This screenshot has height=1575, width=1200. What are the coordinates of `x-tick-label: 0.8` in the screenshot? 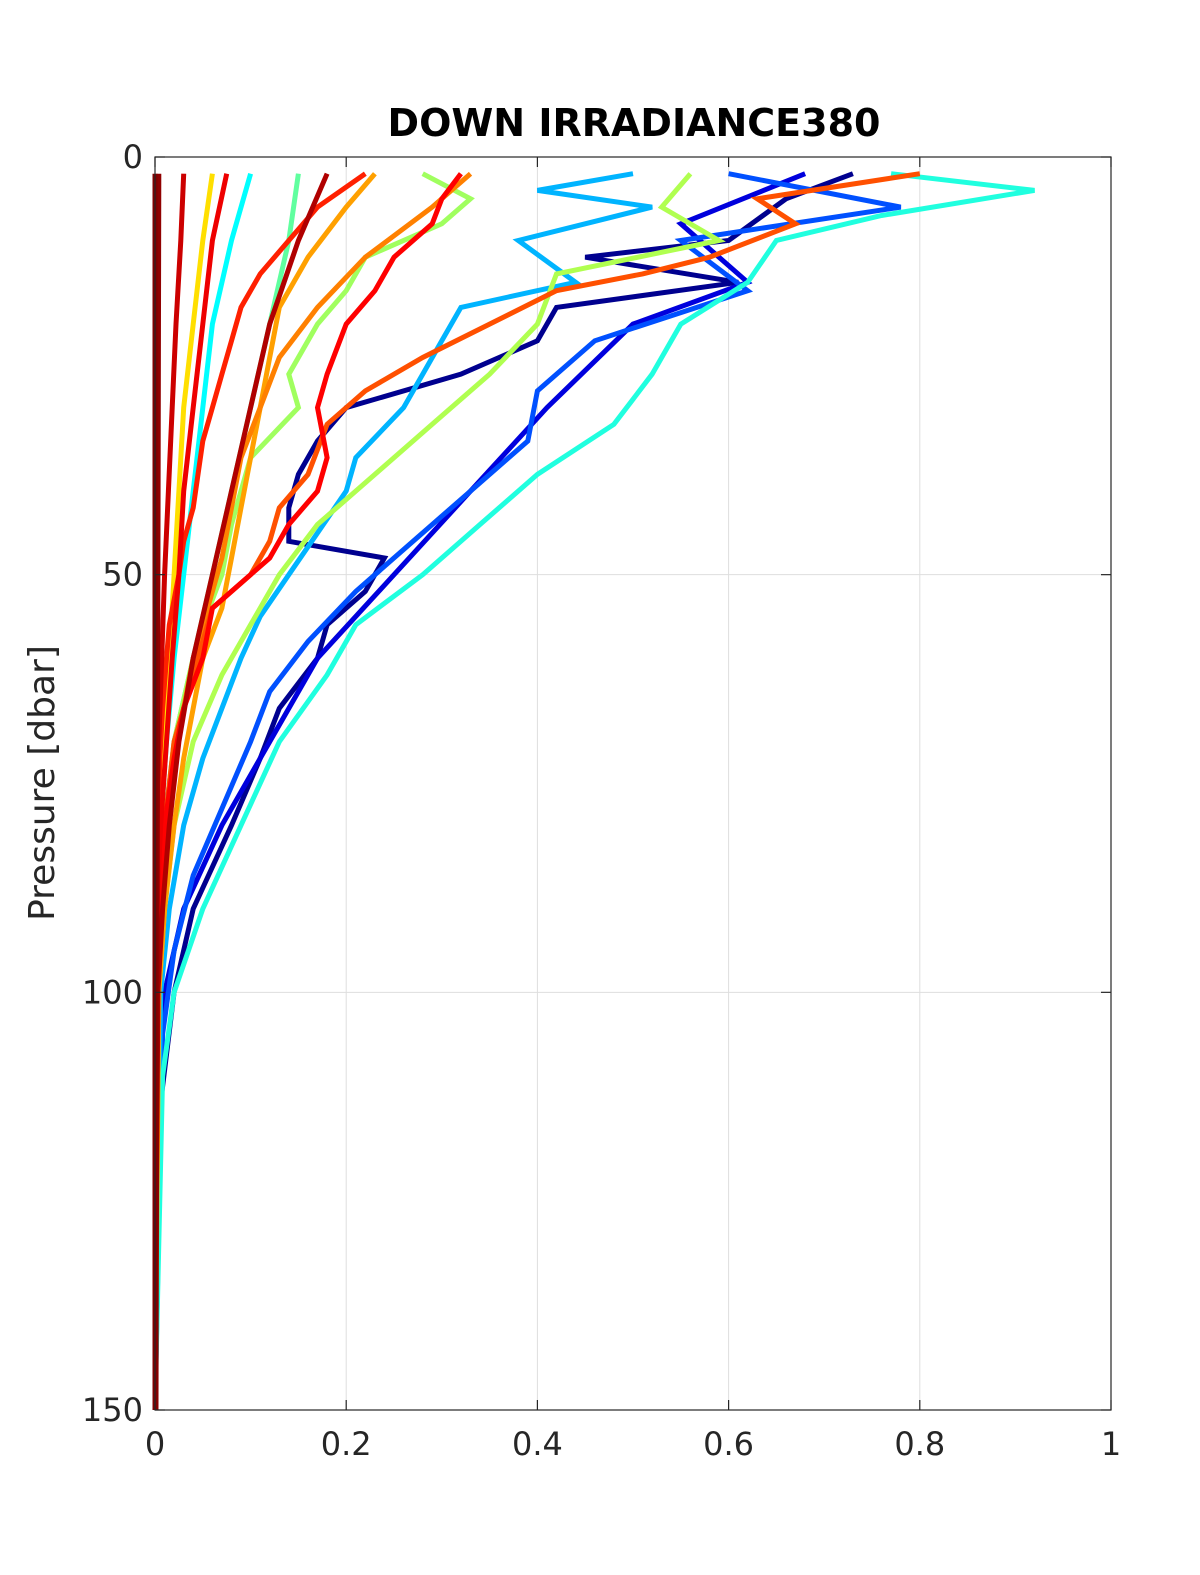 It's located at (919, 1444).